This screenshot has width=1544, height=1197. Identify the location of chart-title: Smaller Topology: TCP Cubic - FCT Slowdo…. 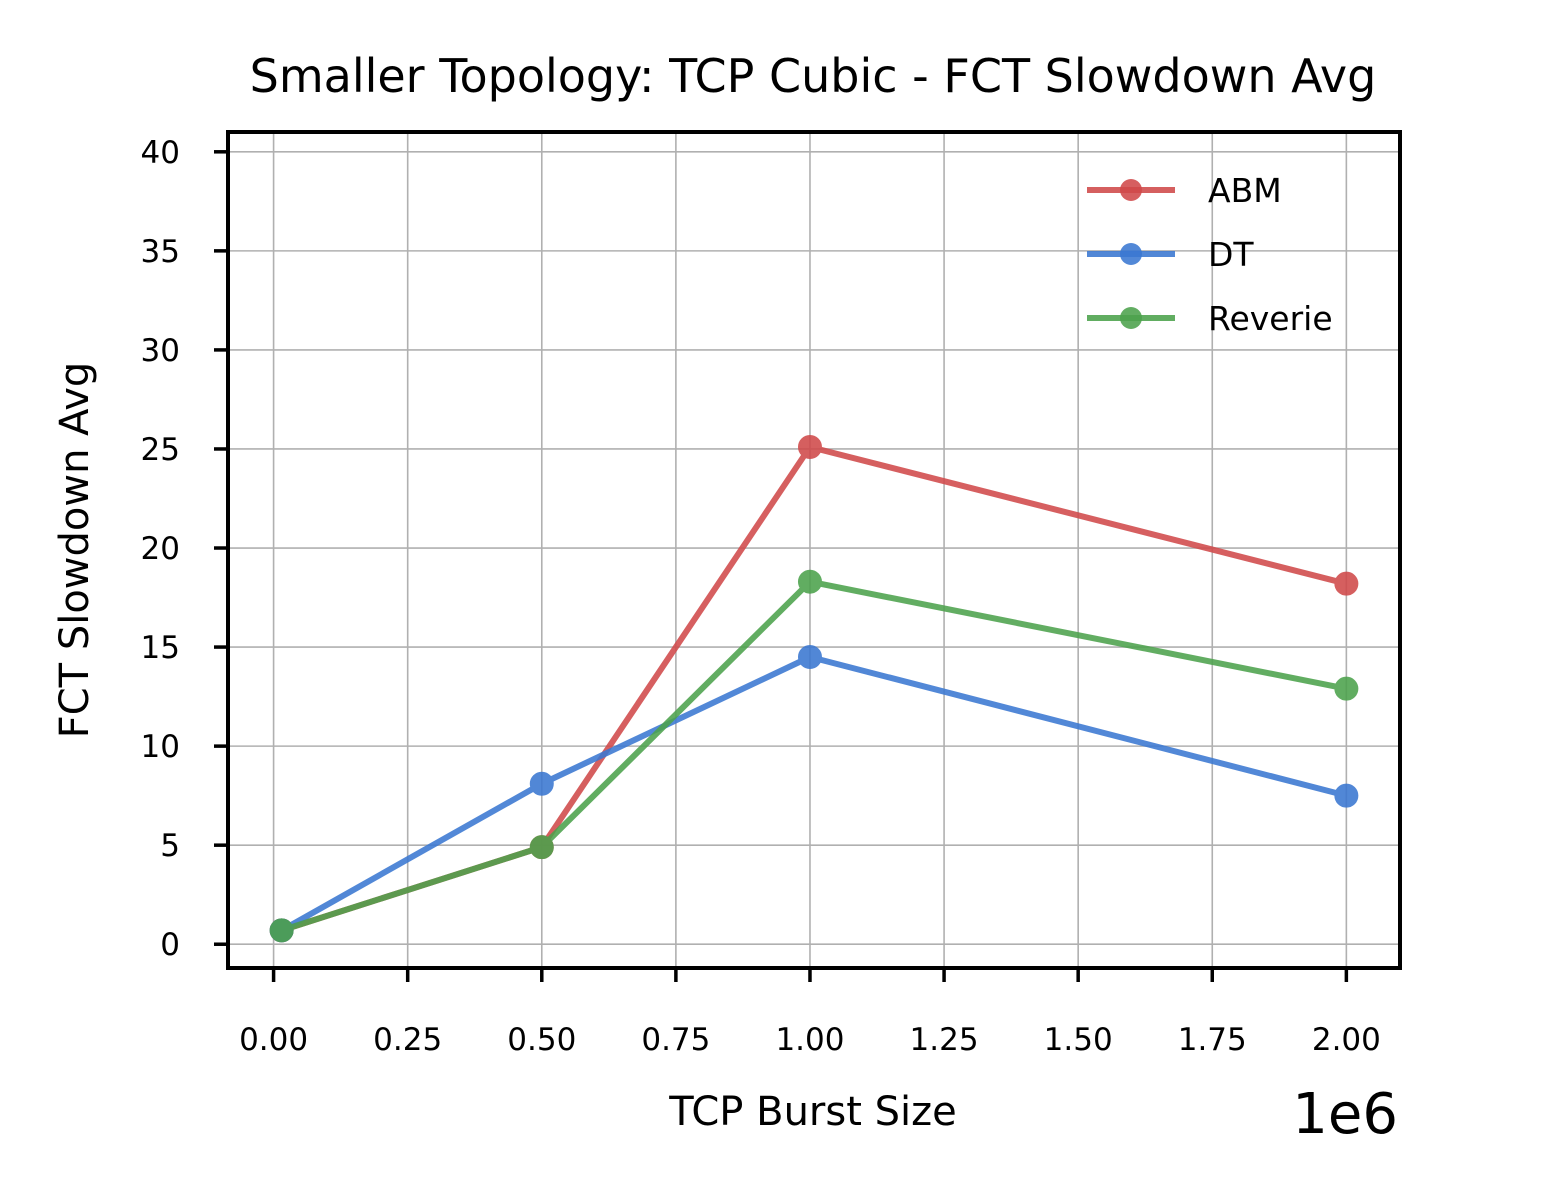
(813, 76).